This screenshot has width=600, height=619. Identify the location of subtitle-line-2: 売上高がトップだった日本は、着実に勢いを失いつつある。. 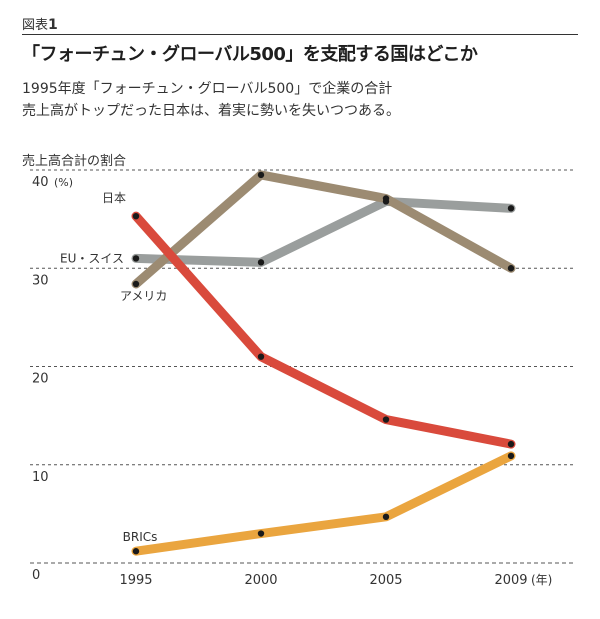
(211, 111).